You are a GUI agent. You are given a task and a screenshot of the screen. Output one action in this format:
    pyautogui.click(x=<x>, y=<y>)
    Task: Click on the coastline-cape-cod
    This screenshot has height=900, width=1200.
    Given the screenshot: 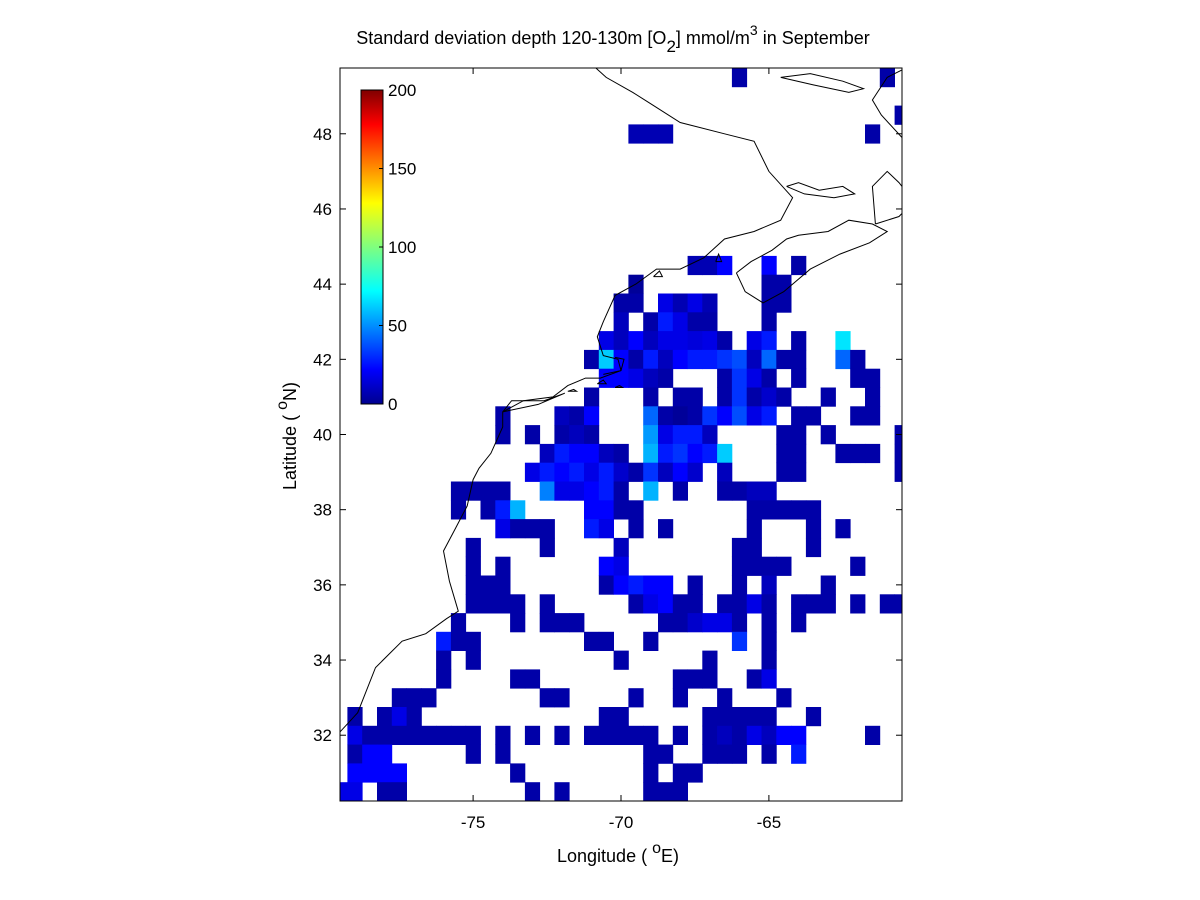 What is the action you would take?
    pyautogui.click(x=614, y=365)
    